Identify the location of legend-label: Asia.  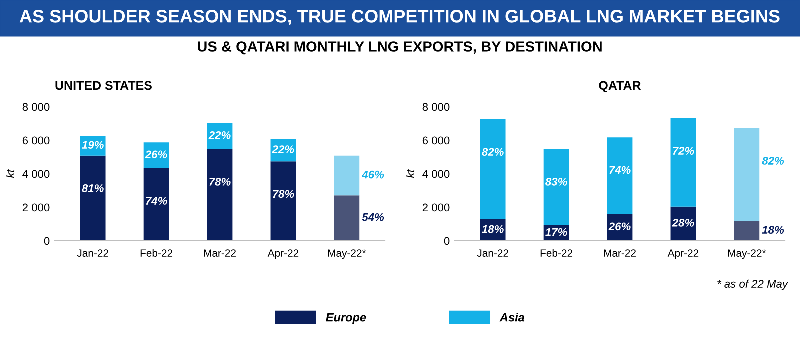
(512, 317).